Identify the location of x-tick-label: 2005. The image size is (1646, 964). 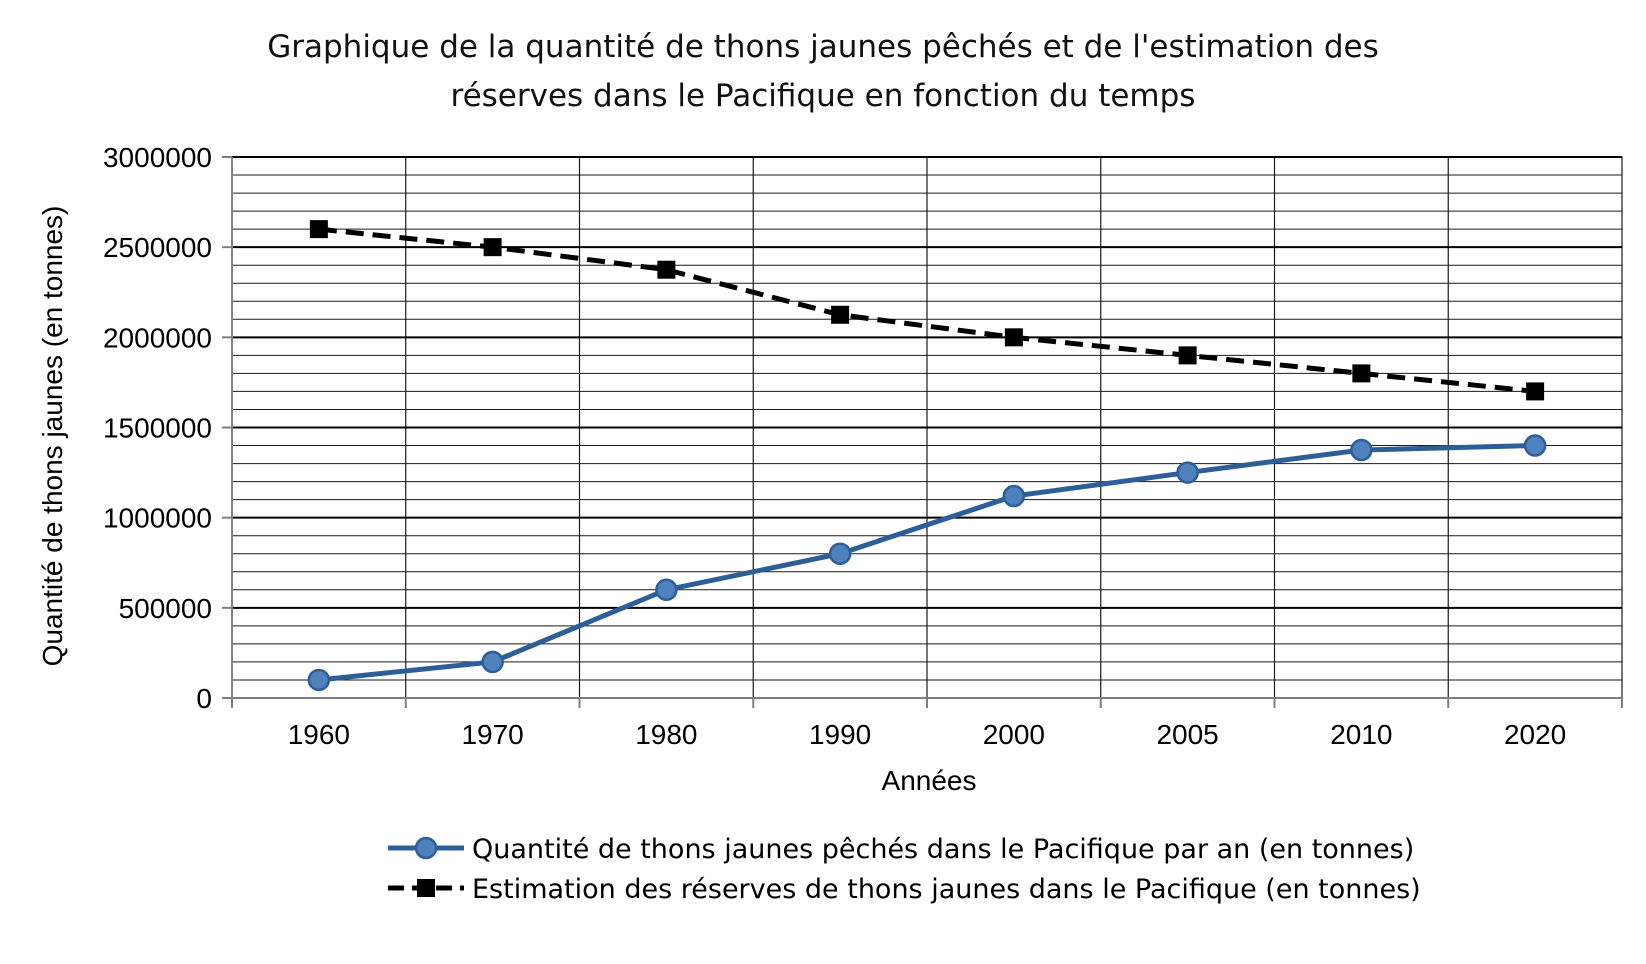
(1187, 734).